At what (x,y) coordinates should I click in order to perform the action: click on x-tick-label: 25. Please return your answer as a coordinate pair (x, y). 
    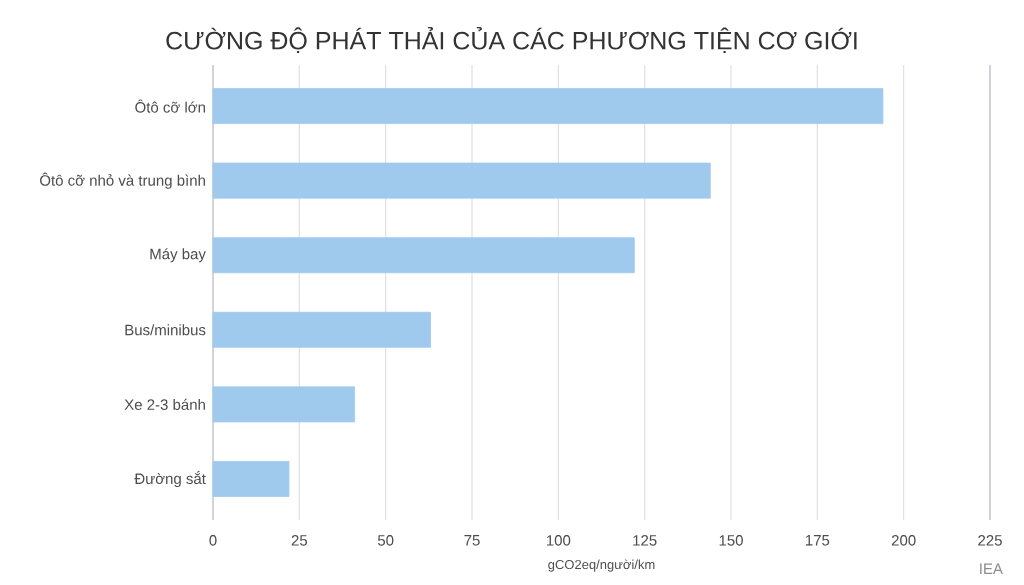
    Looking at the image, I should click on (299, 540).